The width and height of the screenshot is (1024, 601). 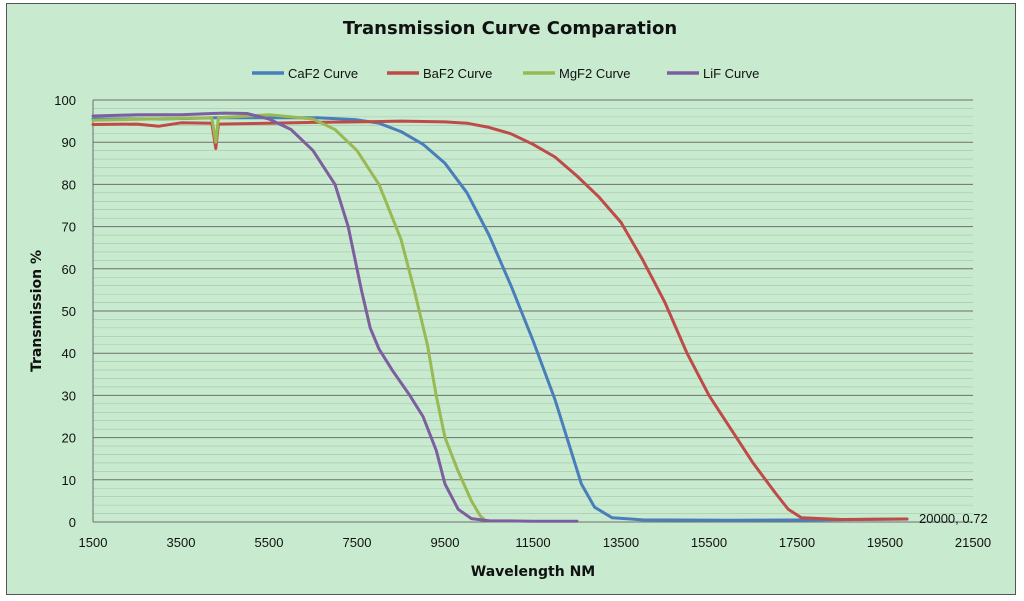 I want to click on y-tick-label: 60, so click(x=69, y=269).